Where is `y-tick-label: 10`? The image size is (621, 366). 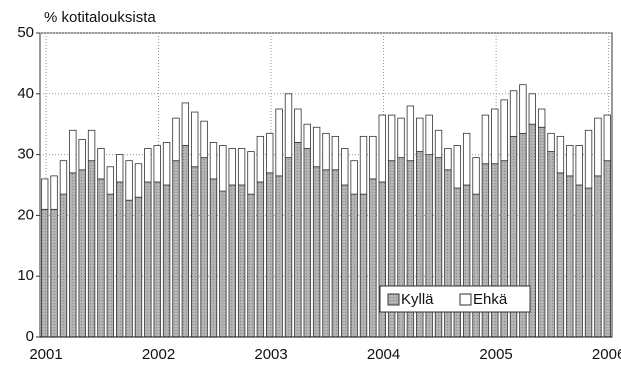 y-tick-label: 10 is located at coordinates (25, 275).